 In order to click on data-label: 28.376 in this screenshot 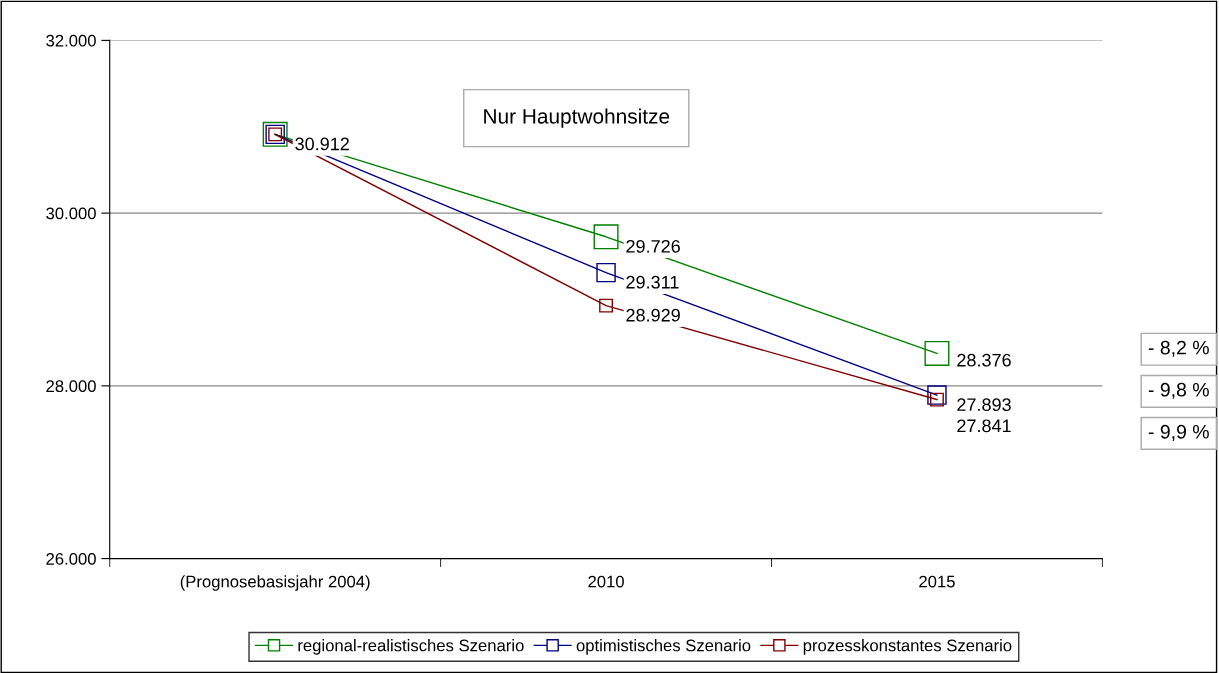, I will do `click(984, 360)`.